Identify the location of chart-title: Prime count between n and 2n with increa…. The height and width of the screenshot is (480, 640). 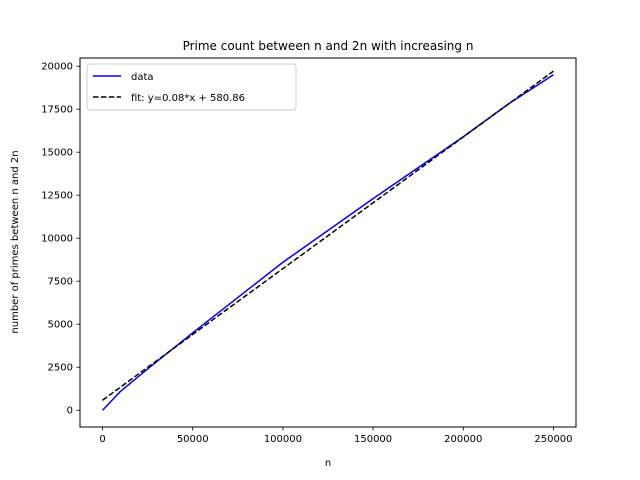
(328, 46).